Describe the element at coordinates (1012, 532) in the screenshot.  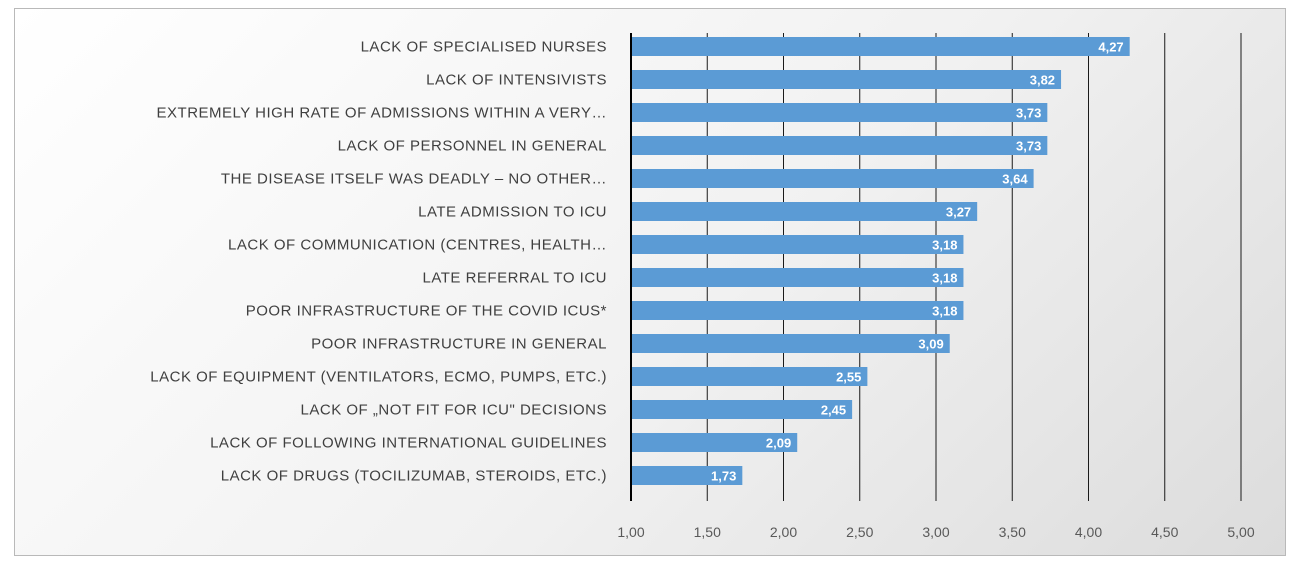
I see `x-tick-label: 3,50` at that location.